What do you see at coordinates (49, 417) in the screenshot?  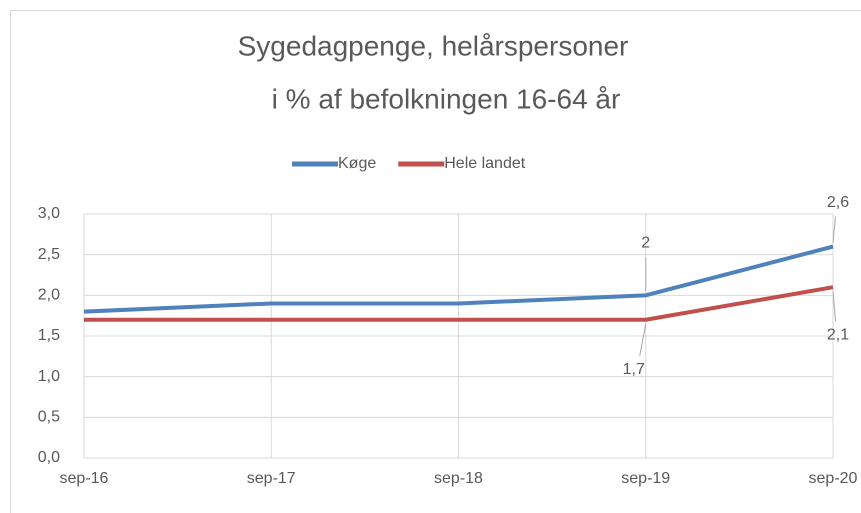 I see `y-tick-label: 0,5` at bounding box center [49, 417].